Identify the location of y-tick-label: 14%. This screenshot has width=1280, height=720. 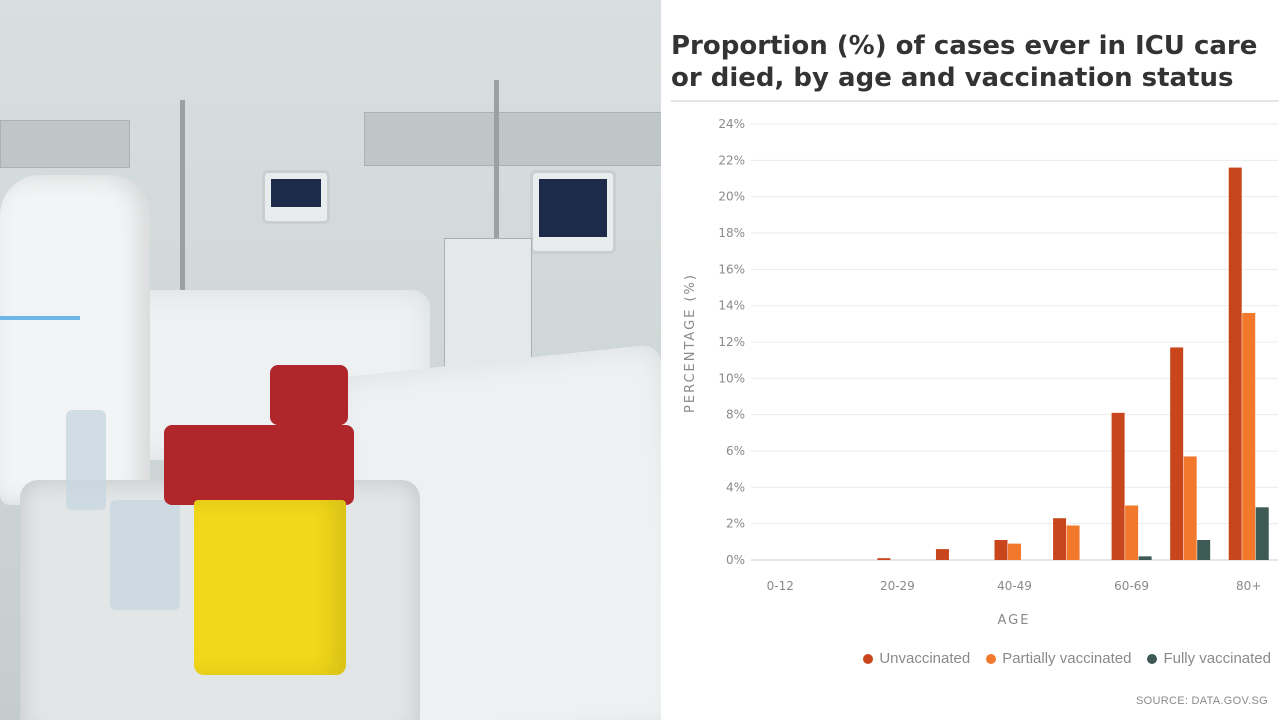
(731, 306).